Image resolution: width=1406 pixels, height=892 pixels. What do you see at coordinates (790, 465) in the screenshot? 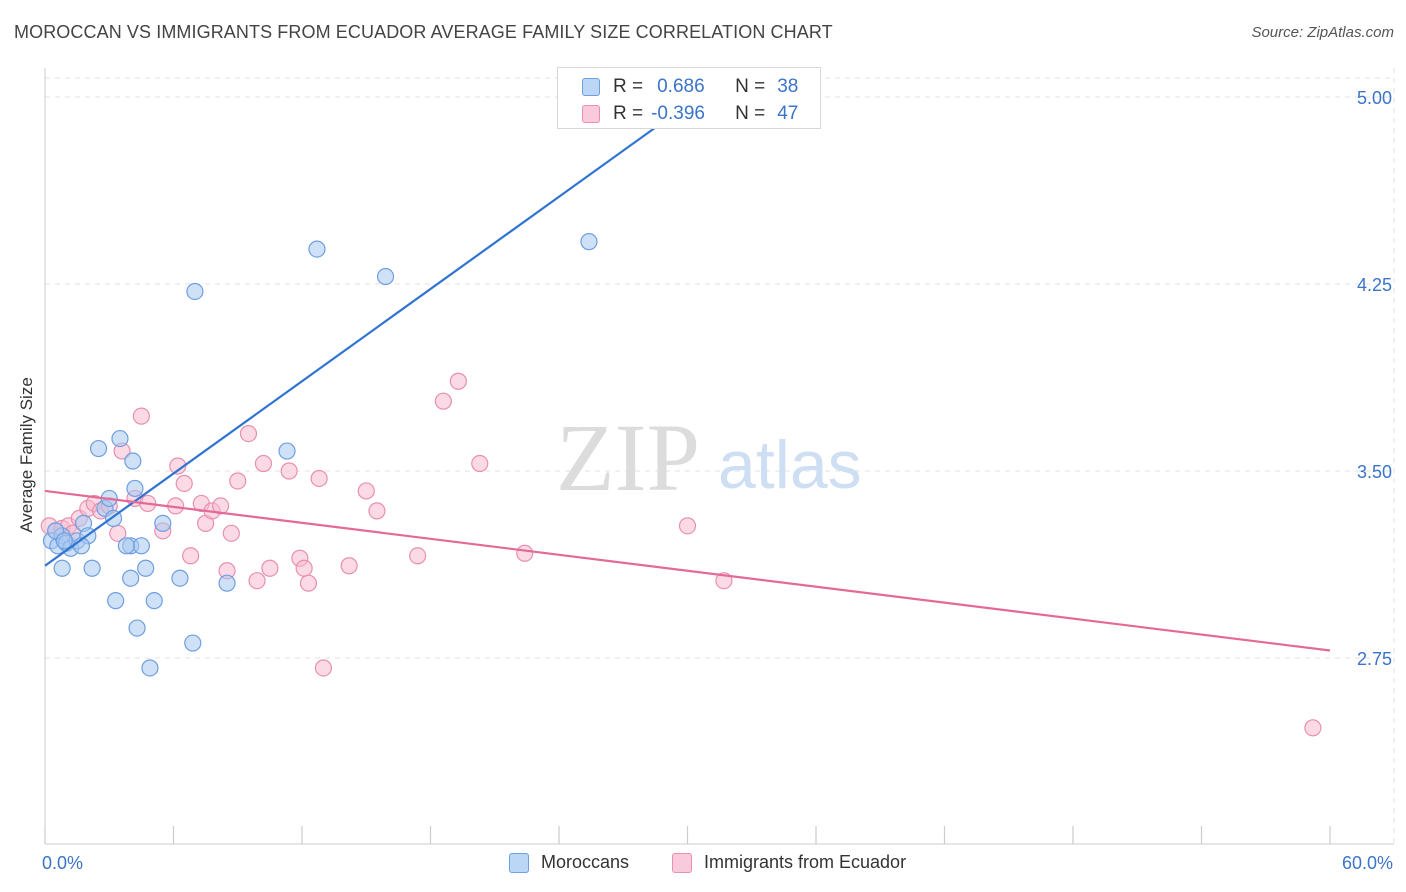
I see `watermark-atlas: atlas` at bounding box center [790, 465].